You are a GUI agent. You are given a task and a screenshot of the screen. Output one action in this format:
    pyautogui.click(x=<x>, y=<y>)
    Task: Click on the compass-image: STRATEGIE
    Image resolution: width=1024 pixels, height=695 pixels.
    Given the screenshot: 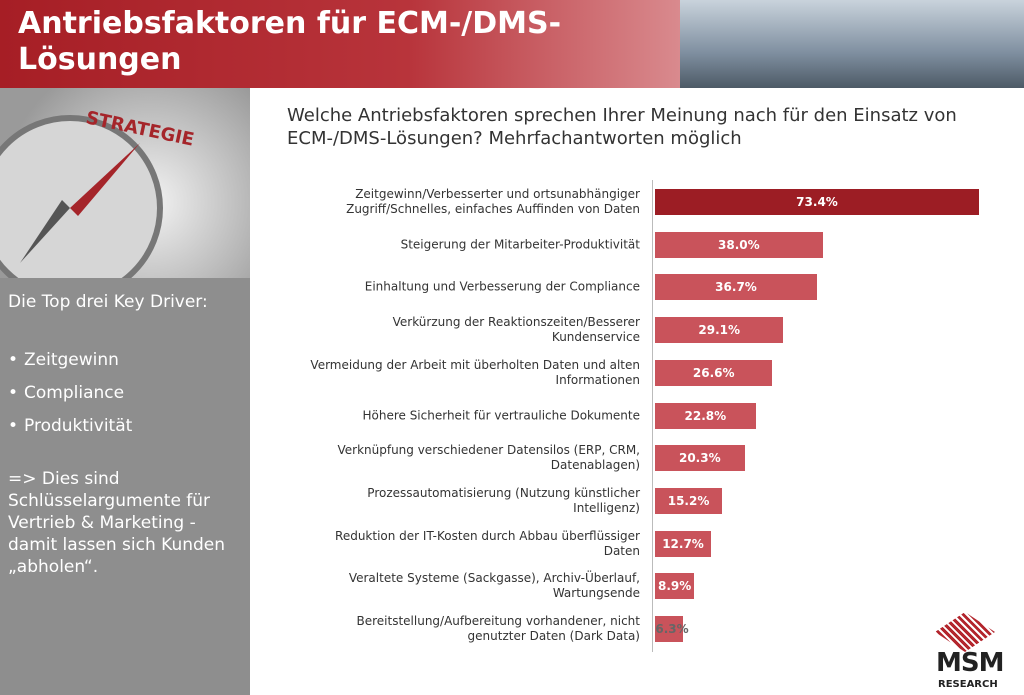 What is the action you would take?
    pyautogui.click(x=125, y=183)
    